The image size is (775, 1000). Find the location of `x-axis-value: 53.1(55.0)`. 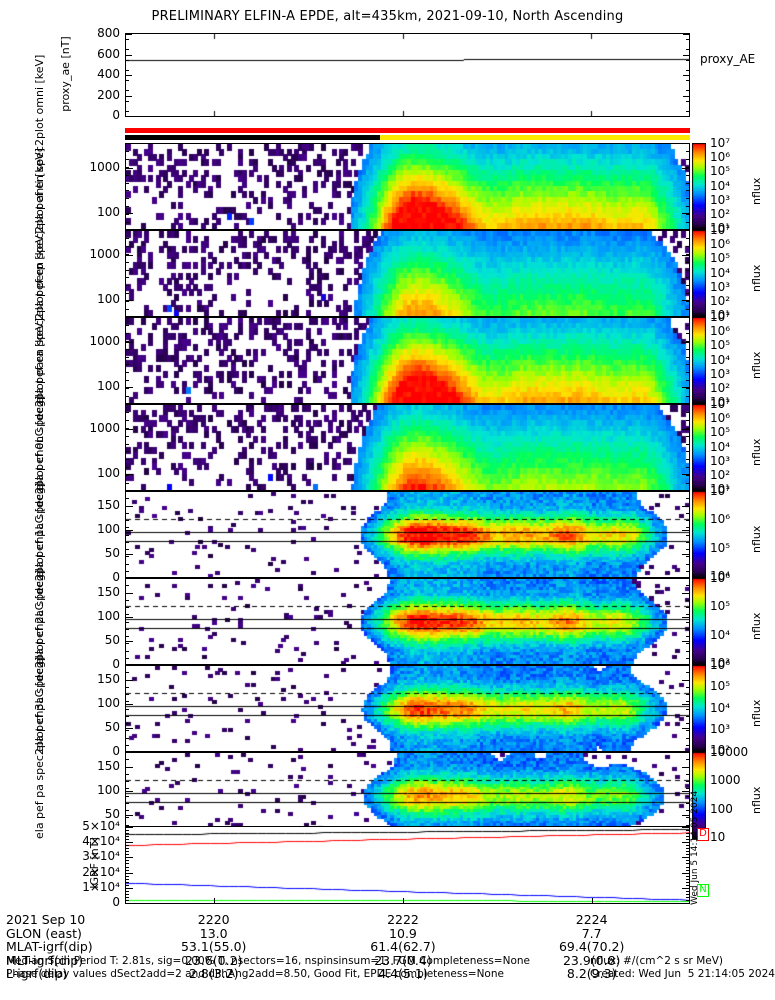

x-axis-value: 53.1(55.0) is located at coordinates (213, 947).